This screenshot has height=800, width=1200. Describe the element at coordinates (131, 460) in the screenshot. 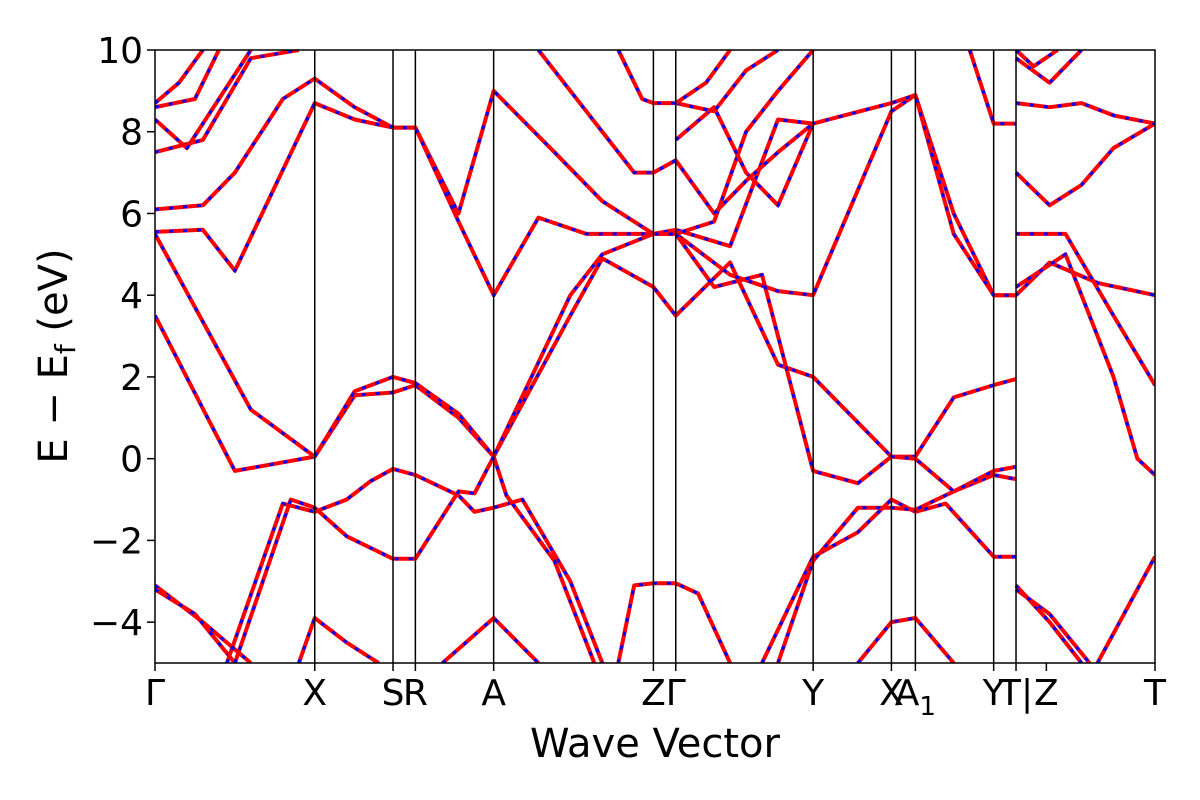

I see `y-tick-label-2: 0` at that location.